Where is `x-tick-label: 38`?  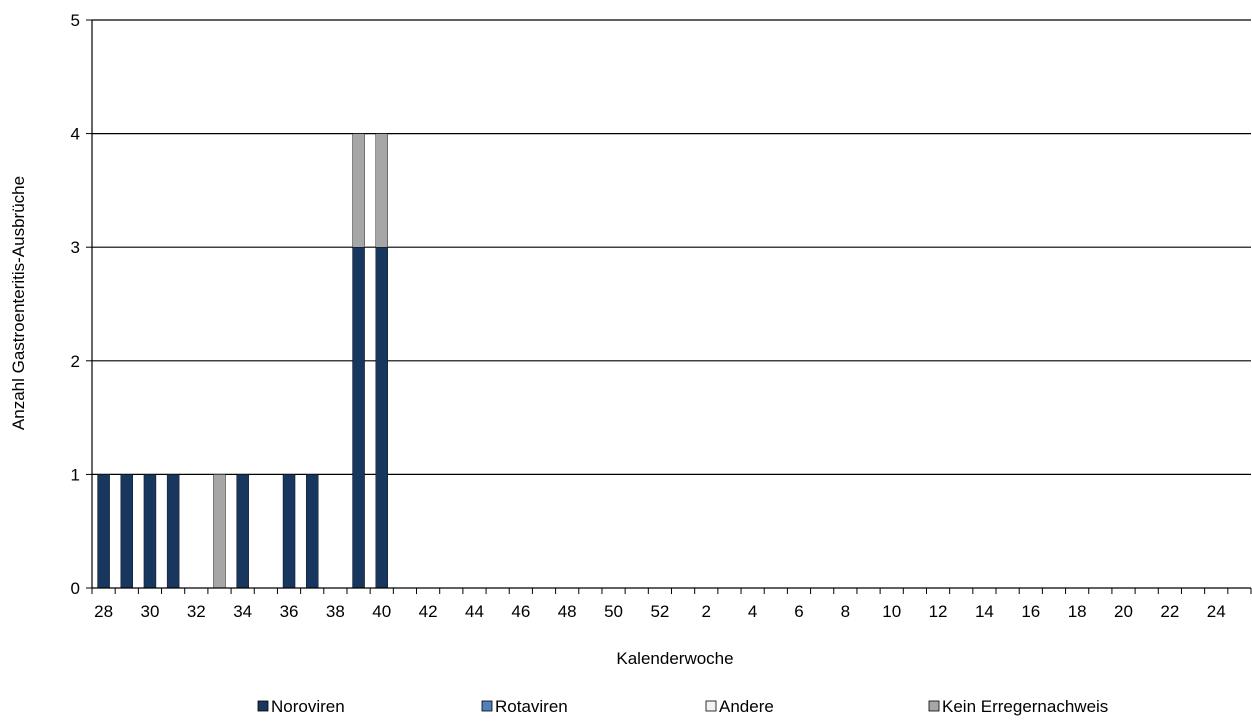 x-tick-label: 38 is located at coordinates (335, 611).